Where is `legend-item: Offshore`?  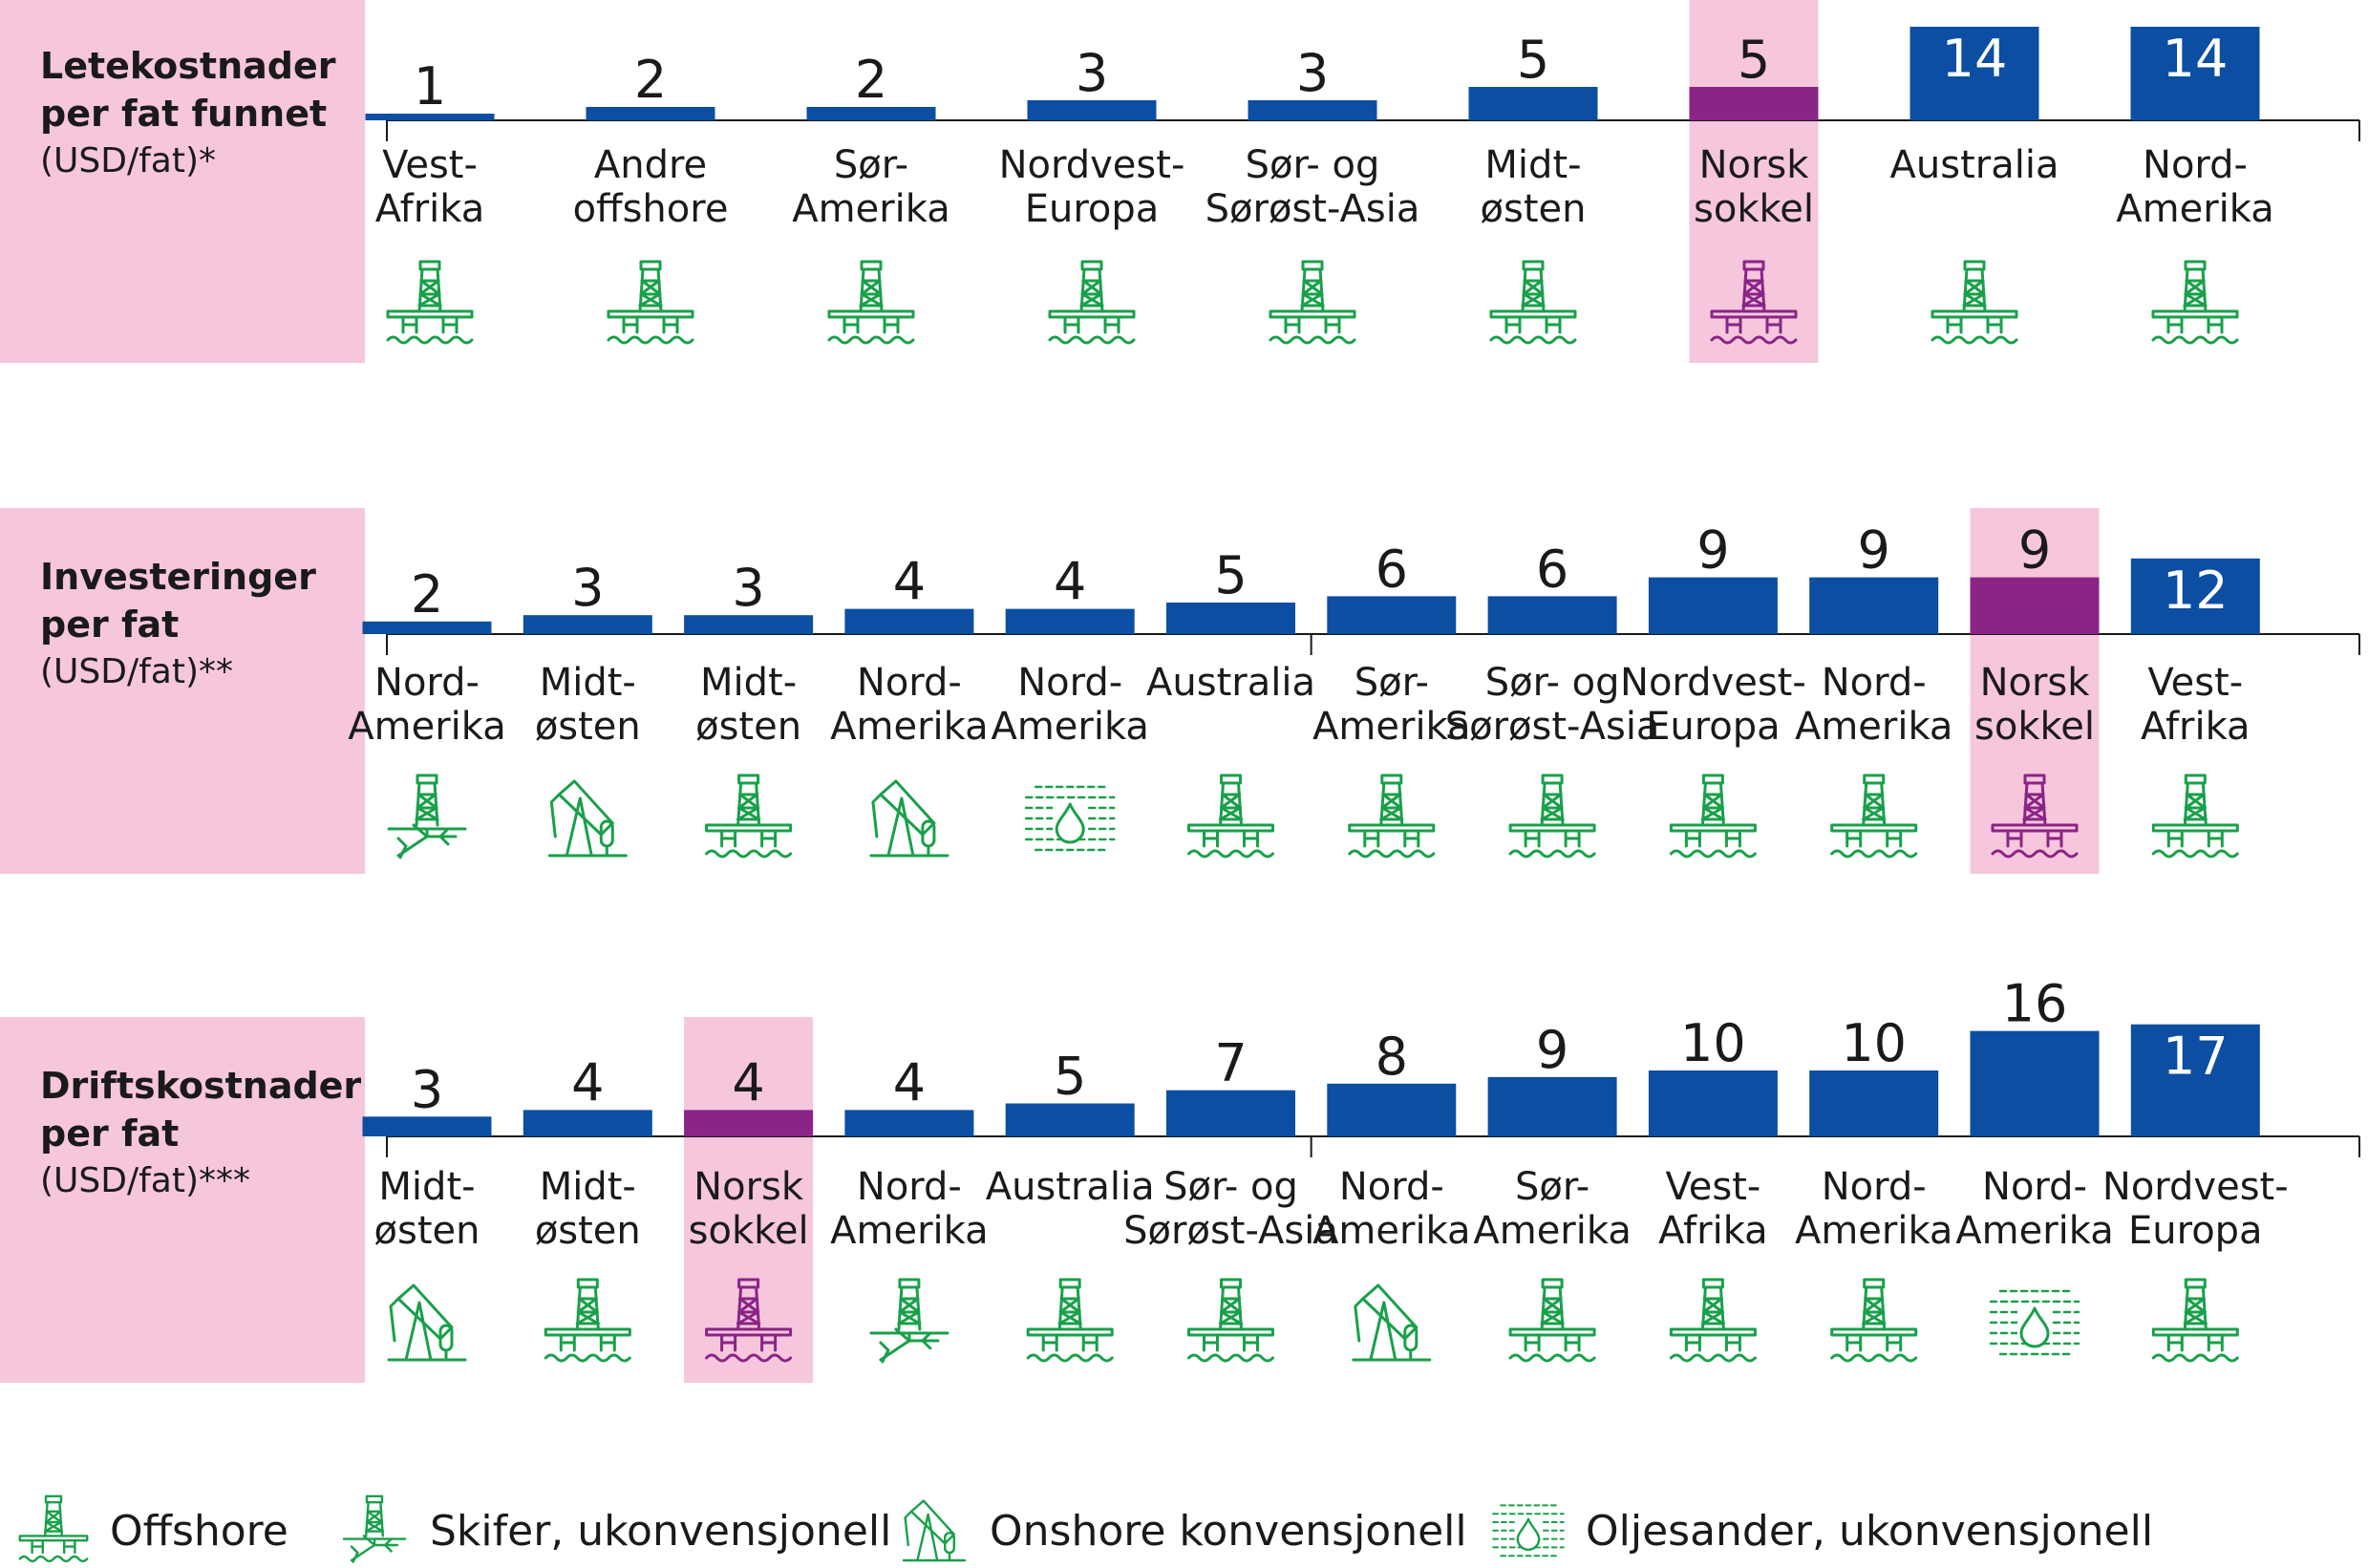
legend-item: Offshore is located at coordinates (153, 1528).